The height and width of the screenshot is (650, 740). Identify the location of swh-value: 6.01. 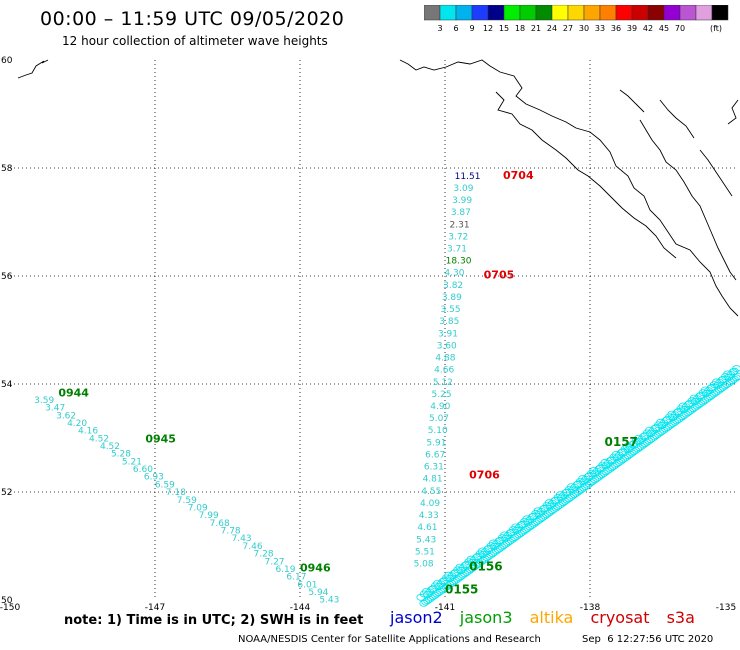
(307, 585).